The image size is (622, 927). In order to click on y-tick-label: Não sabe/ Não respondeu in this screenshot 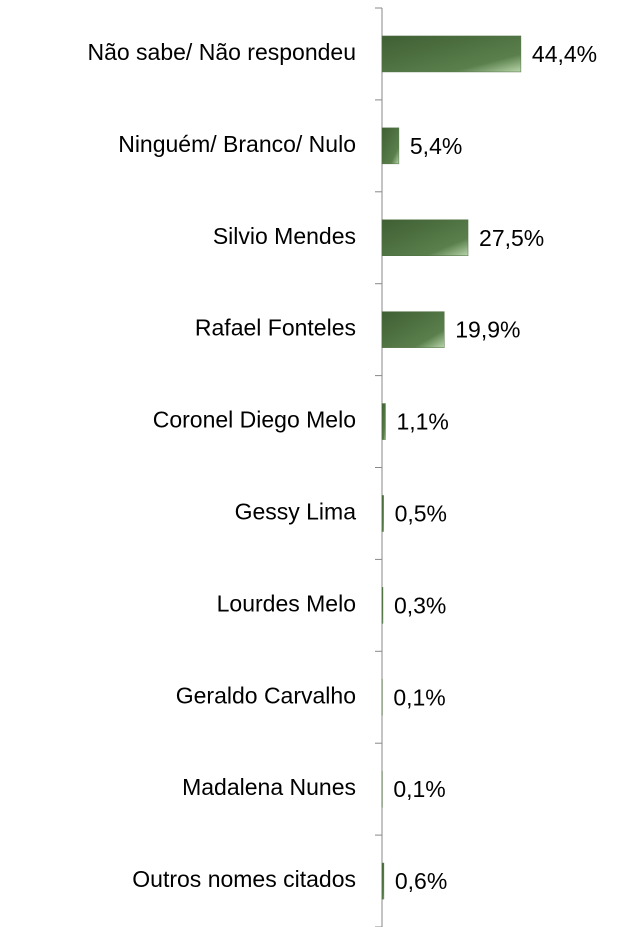, I will do `click(221, 52)`.